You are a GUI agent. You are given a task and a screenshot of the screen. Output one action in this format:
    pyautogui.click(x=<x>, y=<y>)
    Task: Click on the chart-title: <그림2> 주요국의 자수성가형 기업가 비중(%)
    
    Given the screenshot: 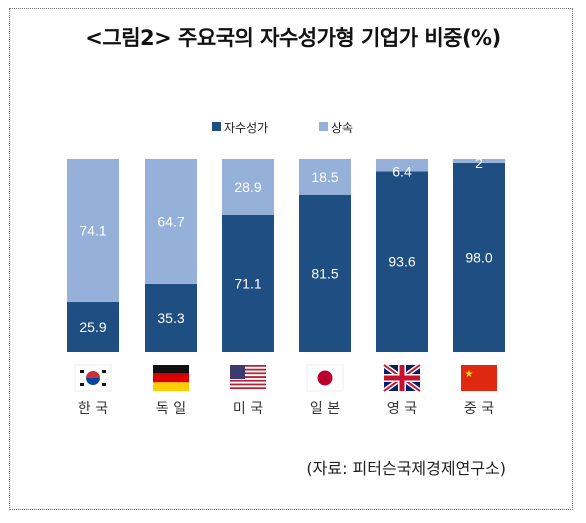 What is the action you would take?
    pyautogui.click(x=293, y=38)
    